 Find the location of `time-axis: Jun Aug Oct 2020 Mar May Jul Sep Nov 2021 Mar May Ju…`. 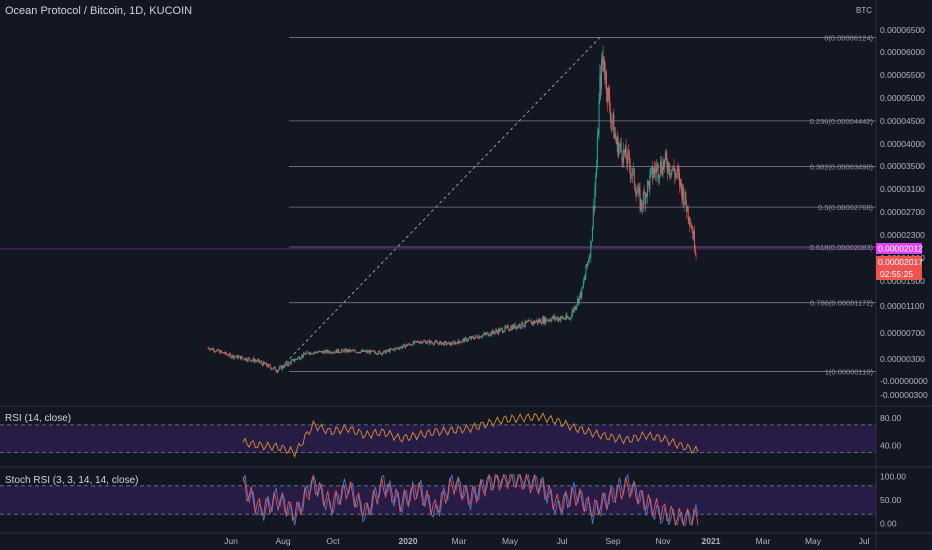

time-axis: Jun Aug Oct 2020 Mar May Jul Sep Nov 2021 Mar May Ju… is located at coordinates (546, 541).